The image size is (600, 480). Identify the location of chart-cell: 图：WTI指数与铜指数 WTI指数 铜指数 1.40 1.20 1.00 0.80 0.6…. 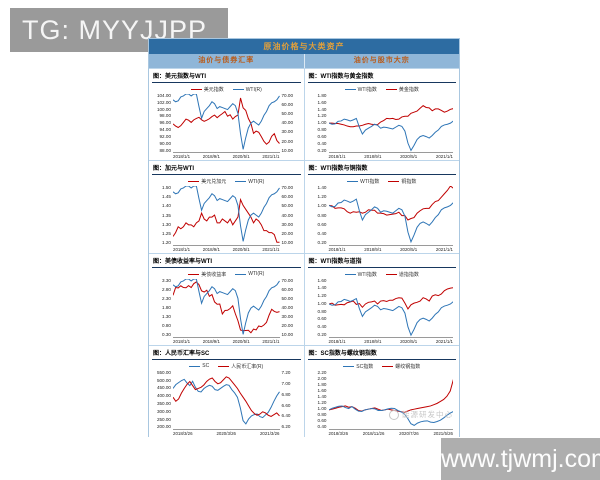
(381, 207).